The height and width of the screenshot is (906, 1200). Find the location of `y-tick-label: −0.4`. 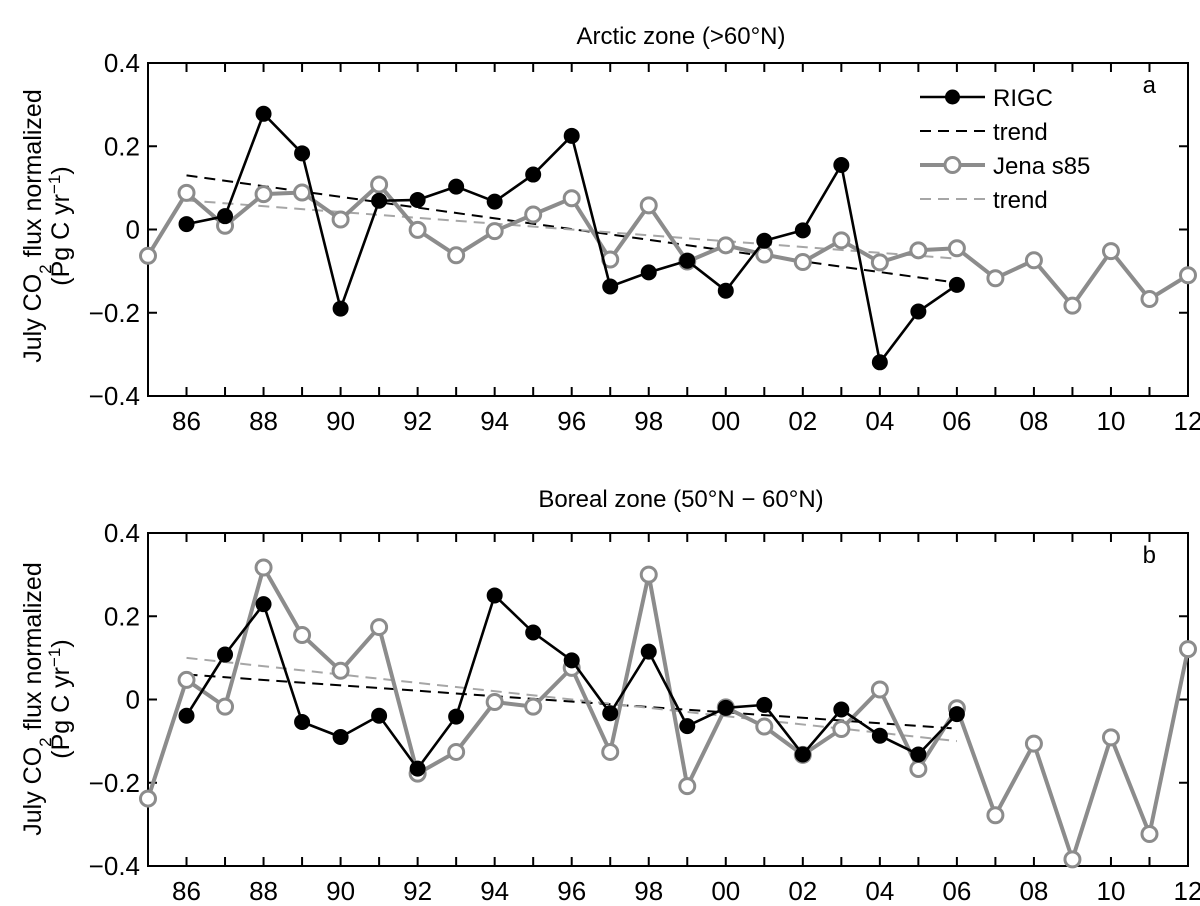

y-tick-label: −0.4 is located at coordinates (114, 866).